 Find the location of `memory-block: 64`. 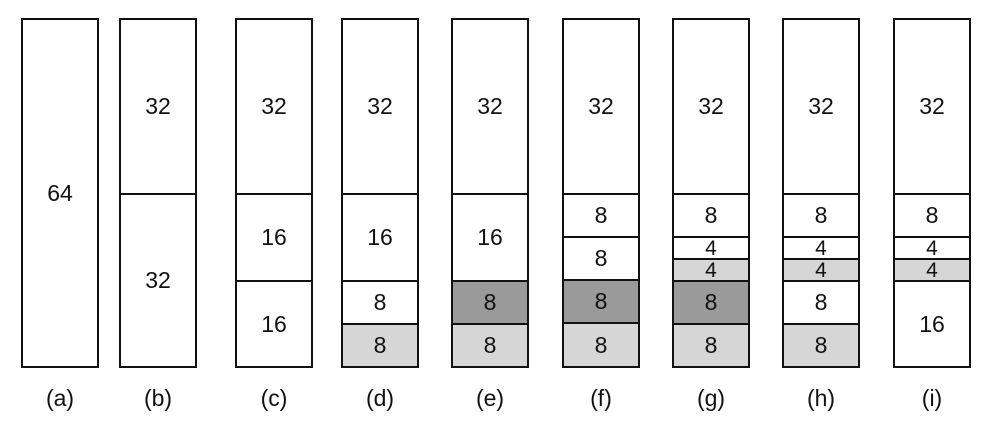

memory-block: 64 is located at coordinates (60, 193).